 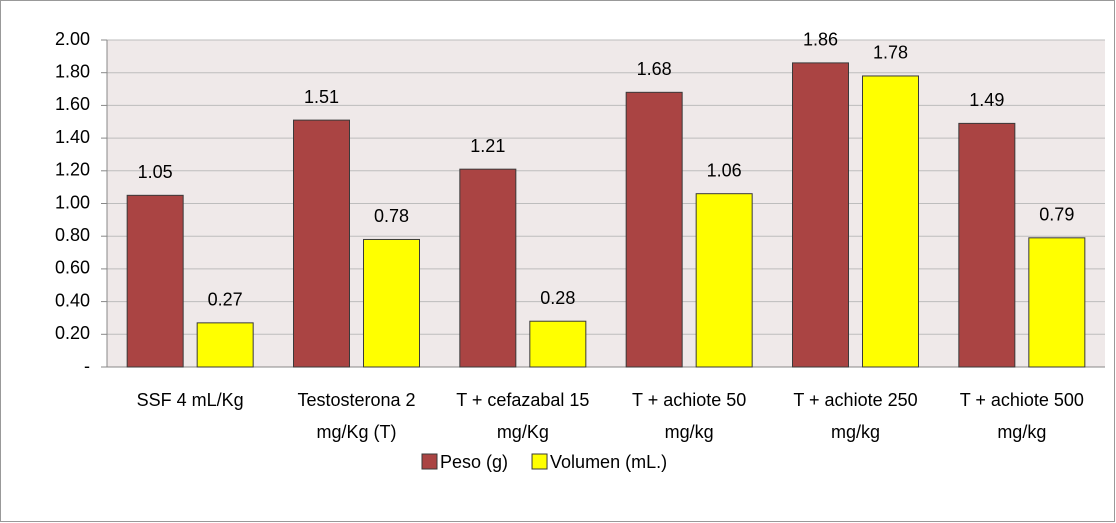 I want to click on y-tick-label: 1.60, so click(x=72, y=104).